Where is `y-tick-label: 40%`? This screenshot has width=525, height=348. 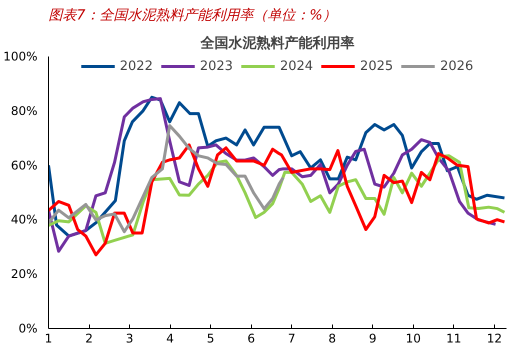 y-tick-label: 40% is located at coordinates (24, 219).